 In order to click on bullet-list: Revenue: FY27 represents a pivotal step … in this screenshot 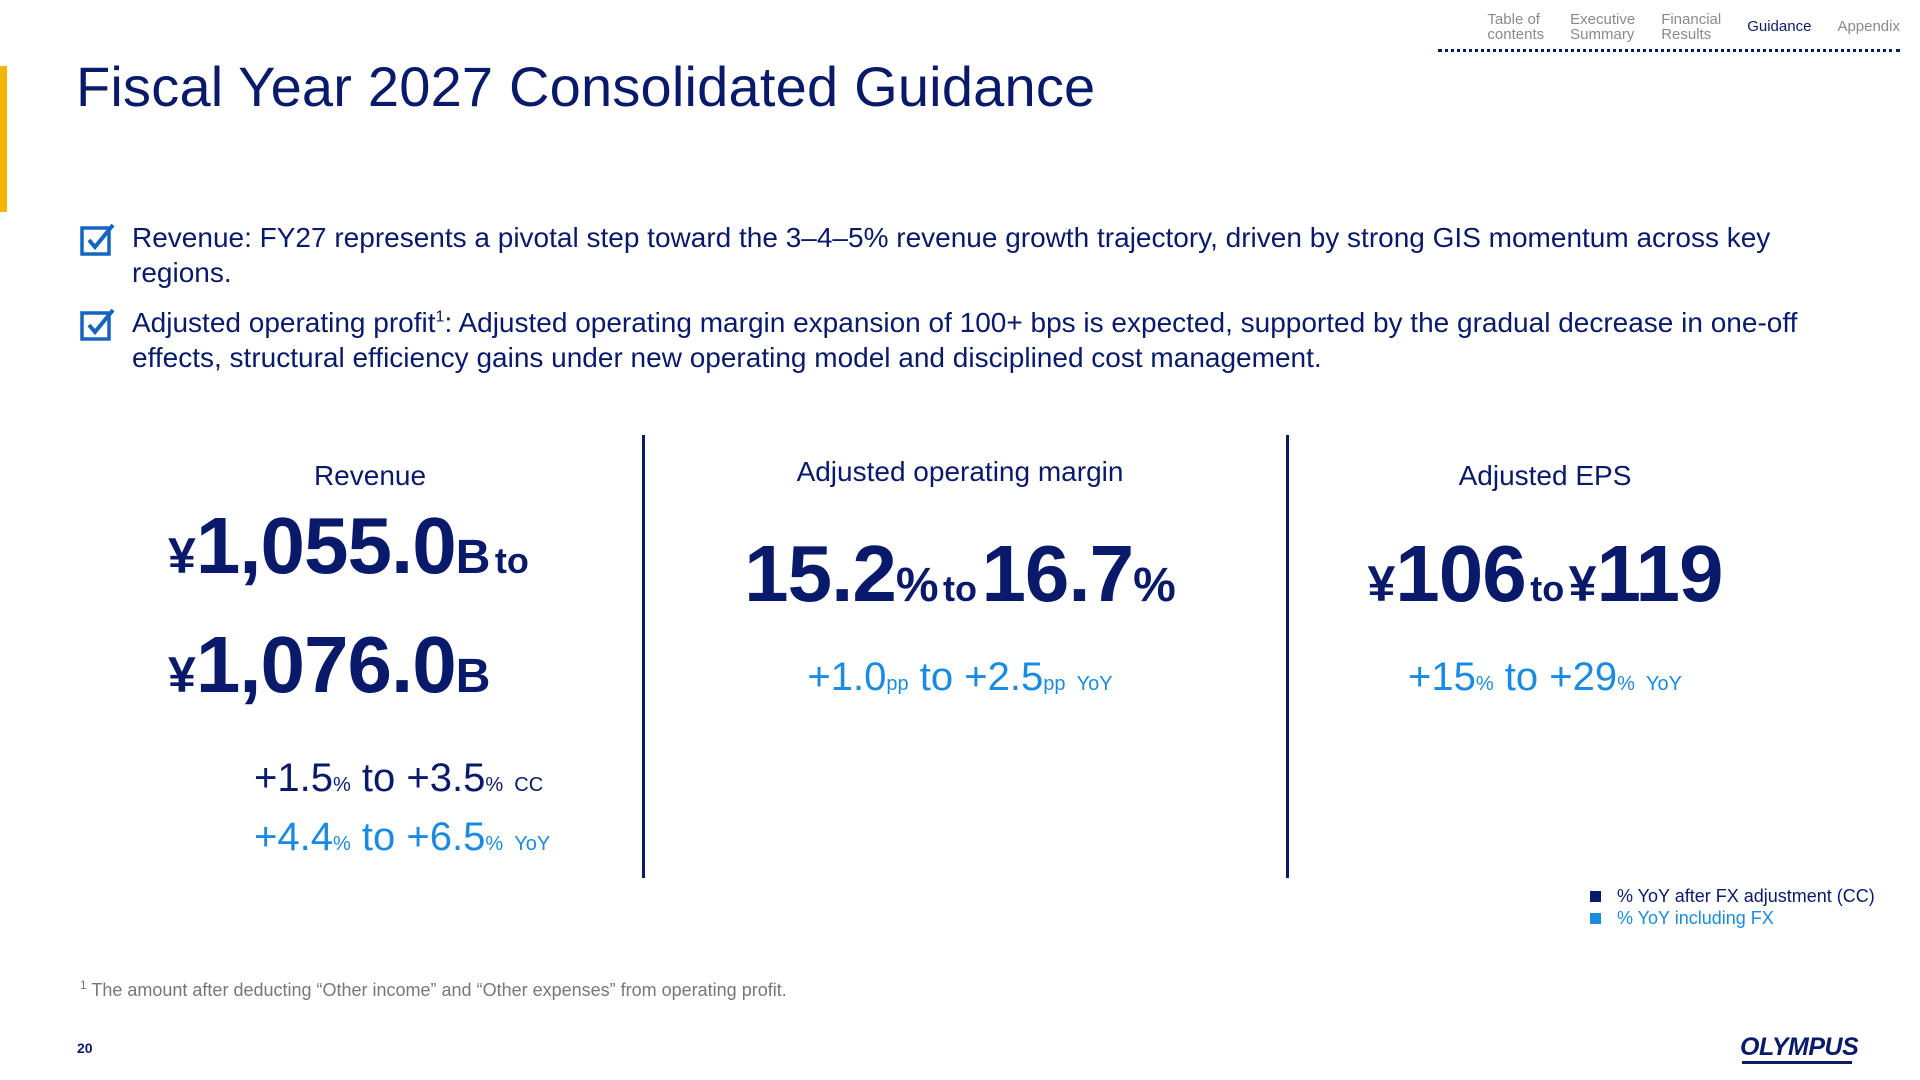, I will do `click(970, 305)`.